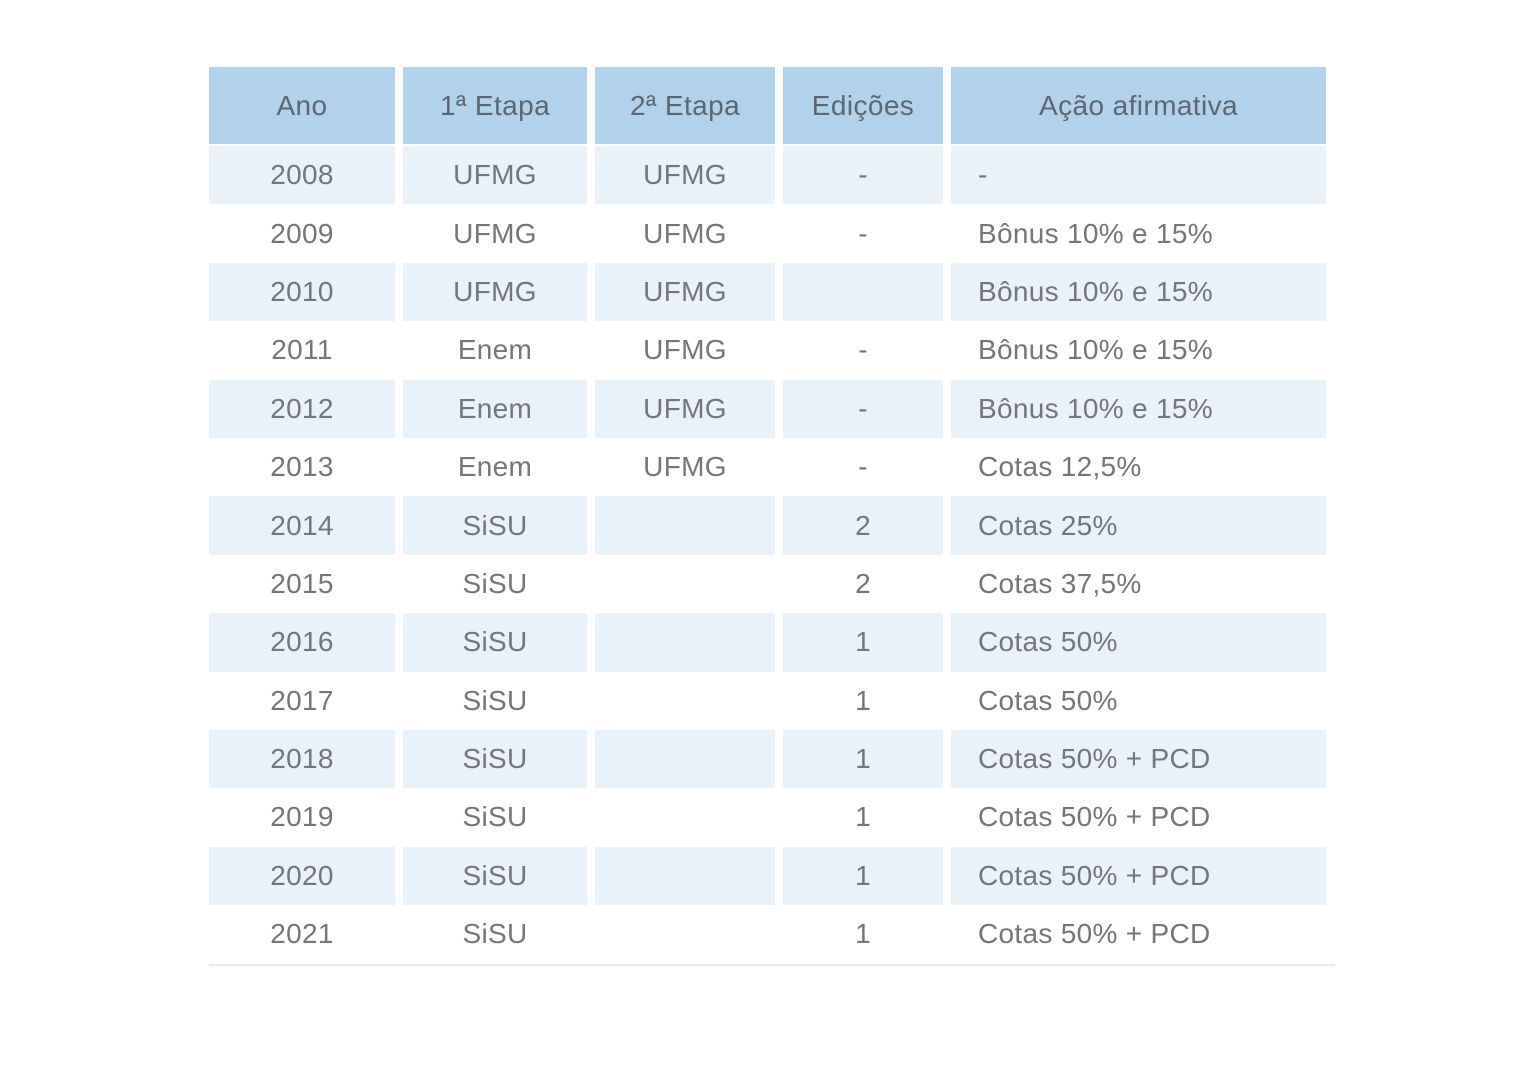  Describe the element at coordinates (302, 583) in the screenshot. I see `cell-ano: 2015` at that location.